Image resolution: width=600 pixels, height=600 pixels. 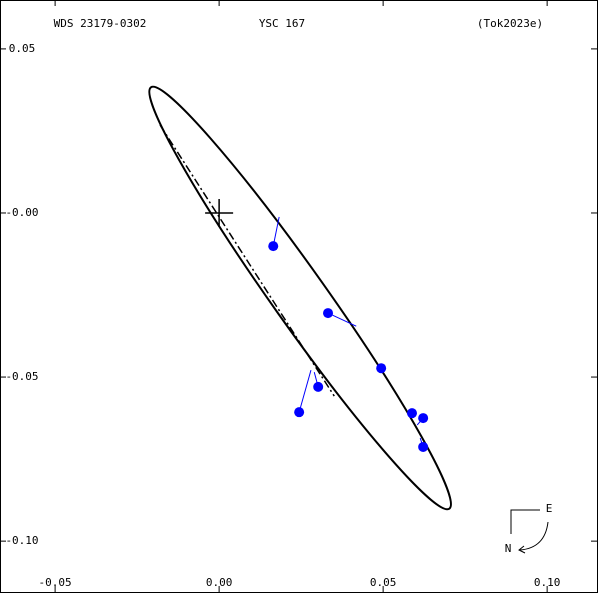 I want to click on compass-north: N, so click(x=508, y=548).